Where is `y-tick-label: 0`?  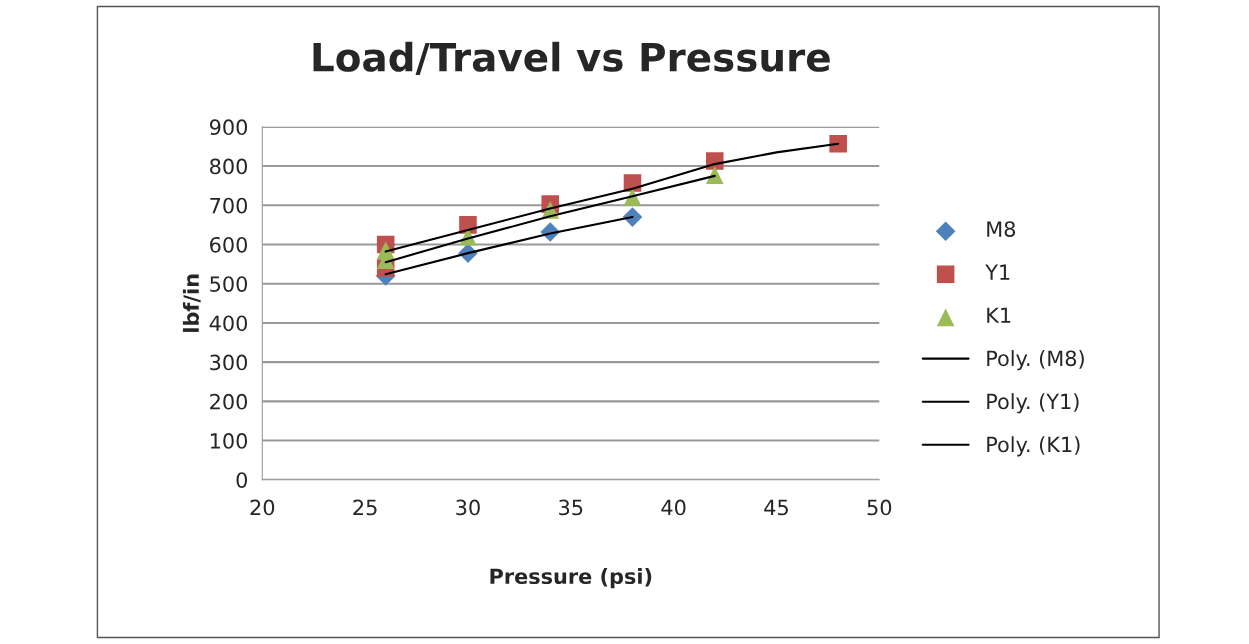 y-tick-label: 0 is located at coordinates (242, 480).